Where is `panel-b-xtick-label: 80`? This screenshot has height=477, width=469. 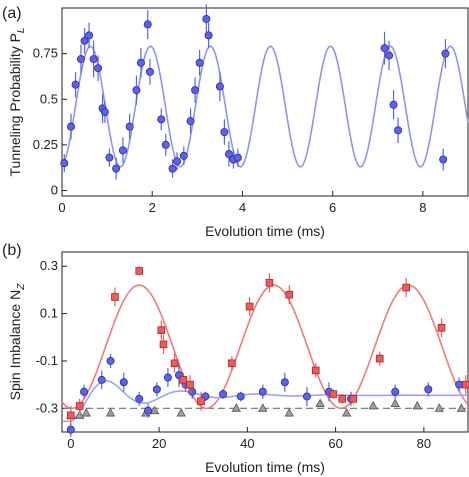
panel-b-xtick-label: 80 is located at coordinates (424, 443).